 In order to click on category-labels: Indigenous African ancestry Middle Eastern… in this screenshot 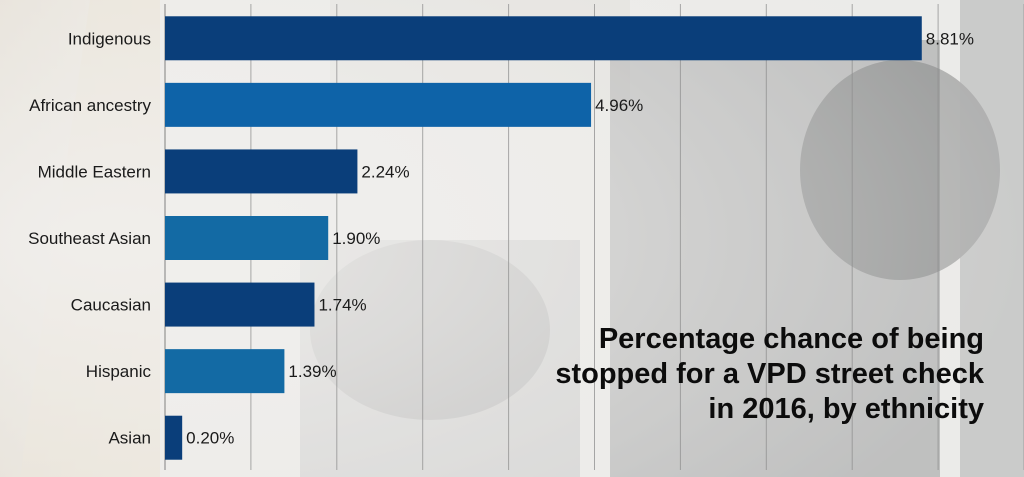, I will do `click(89, 238)`.